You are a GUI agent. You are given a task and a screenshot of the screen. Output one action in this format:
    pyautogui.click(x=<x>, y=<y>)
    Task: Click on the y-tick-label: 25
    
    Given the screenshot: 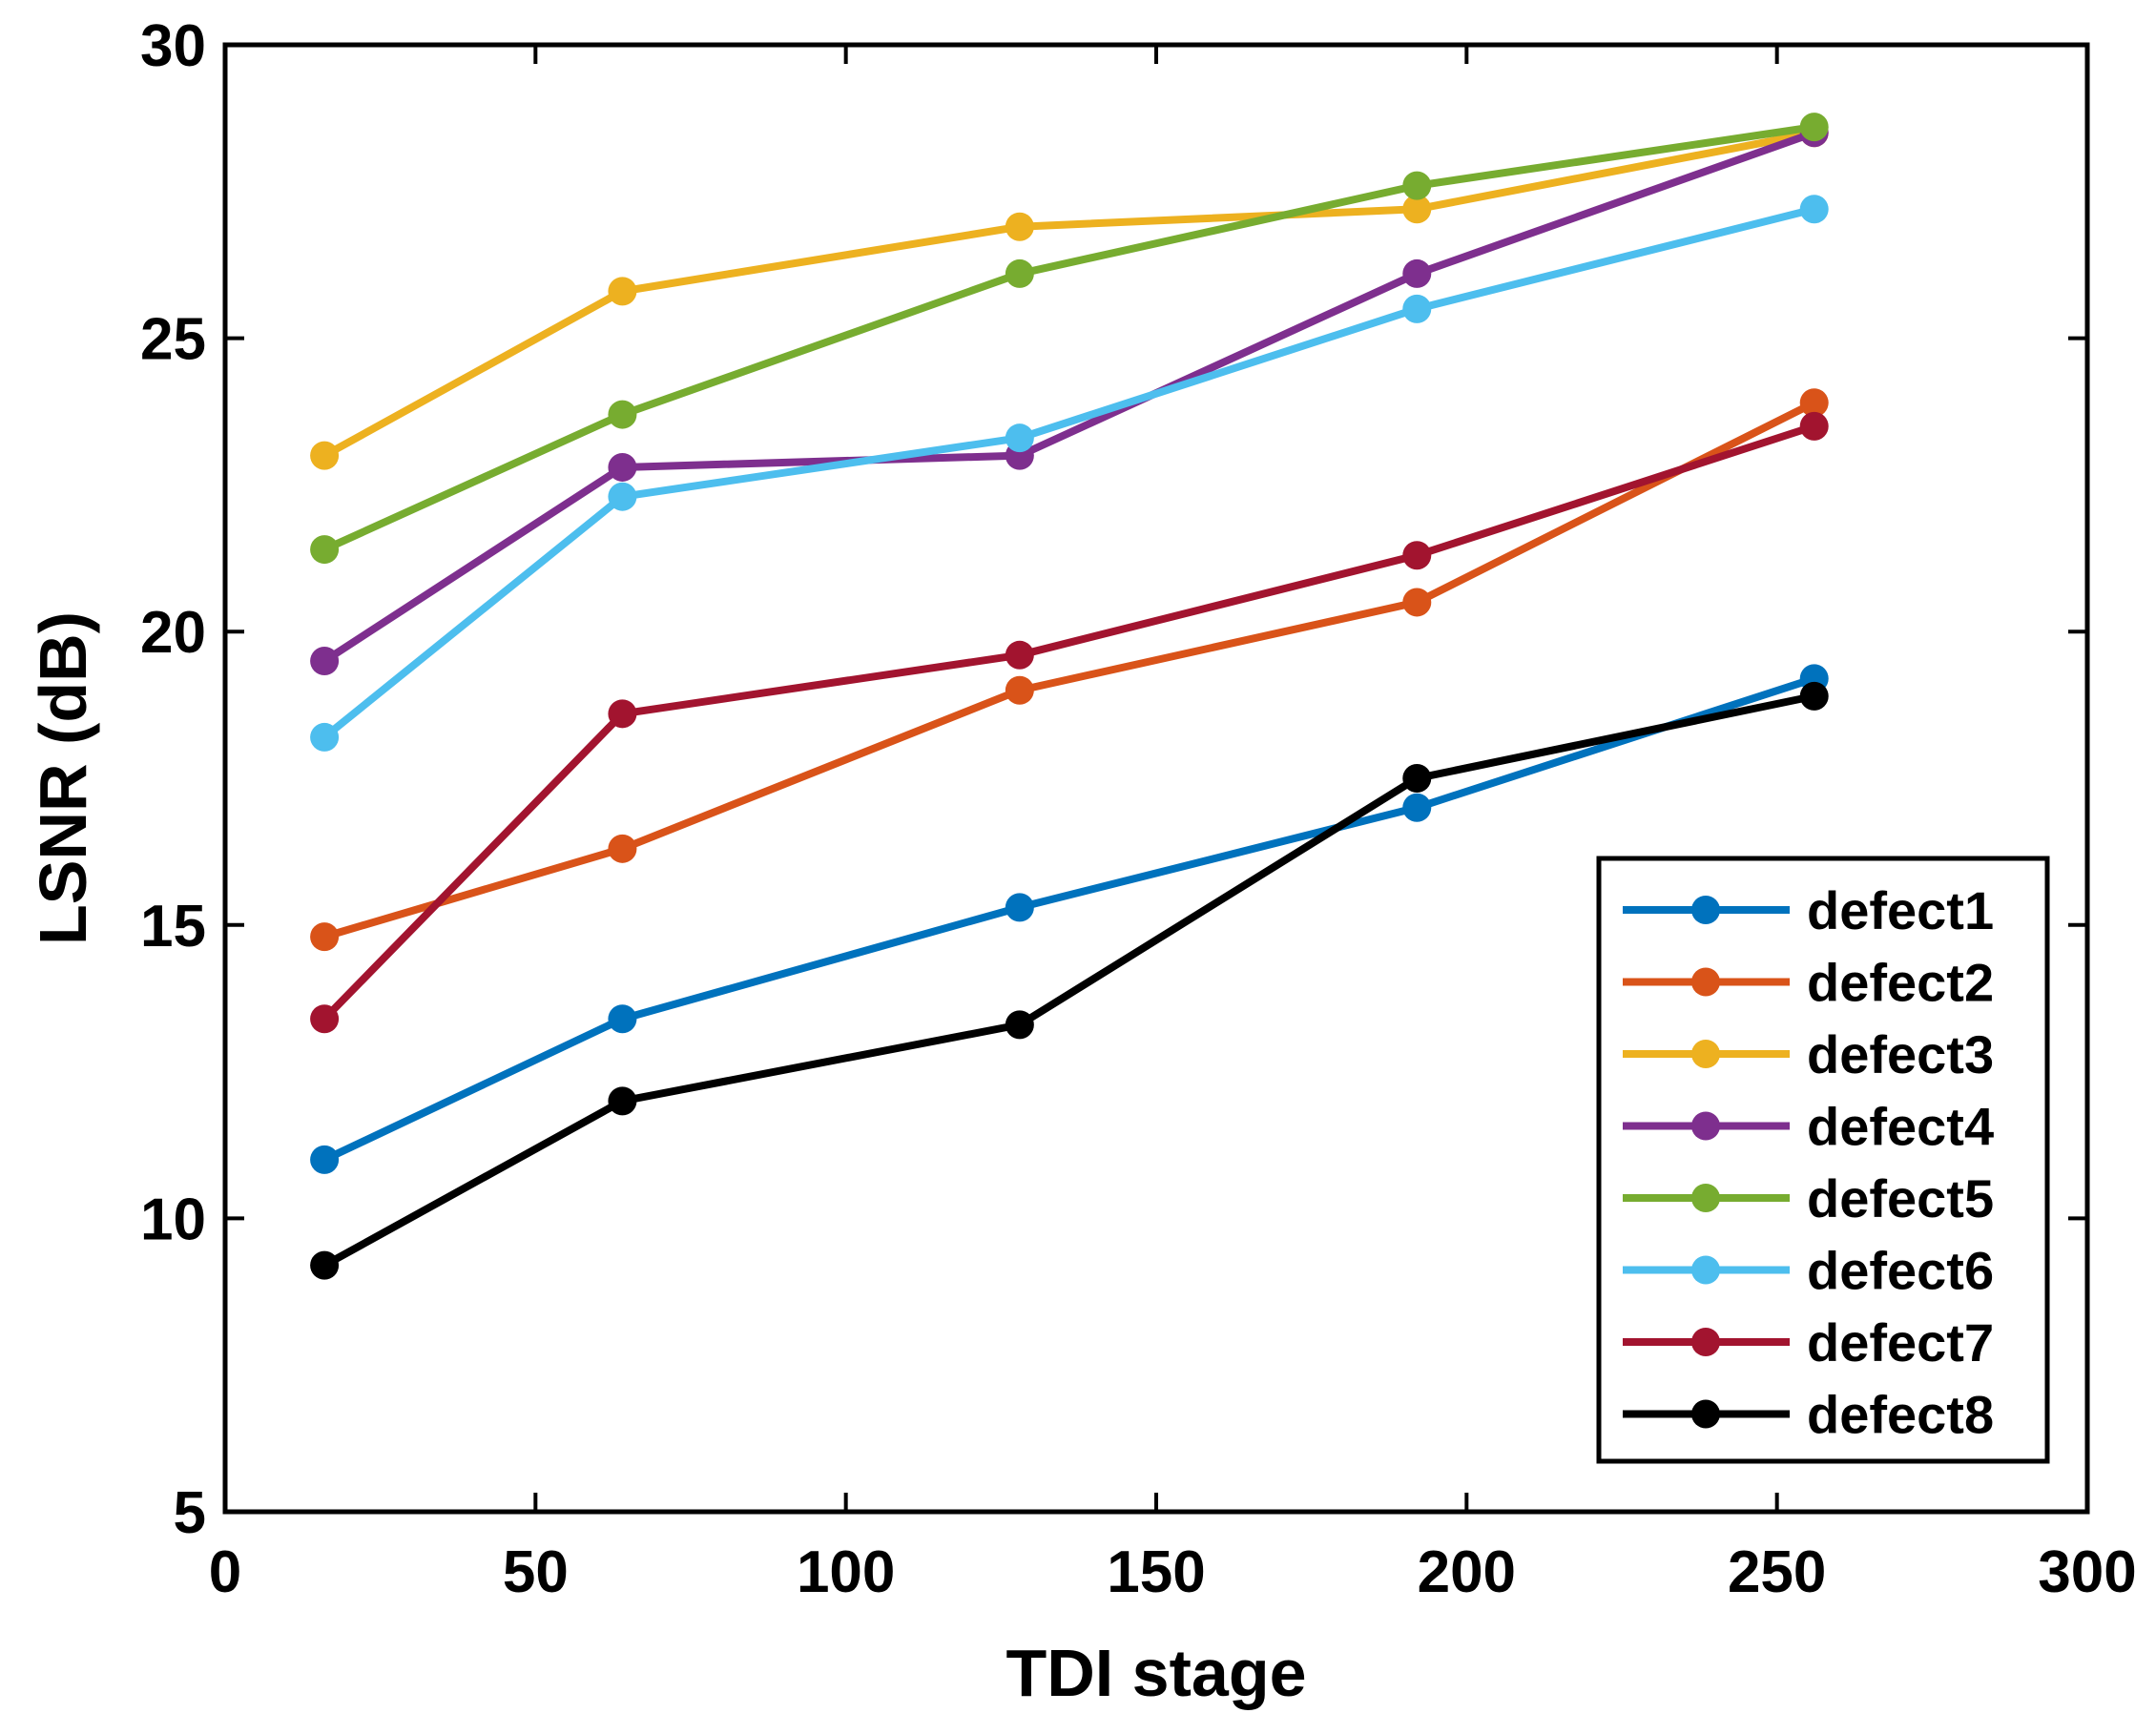 What is the action you would take?
    pyautogui.click(x=173, y=340)
    